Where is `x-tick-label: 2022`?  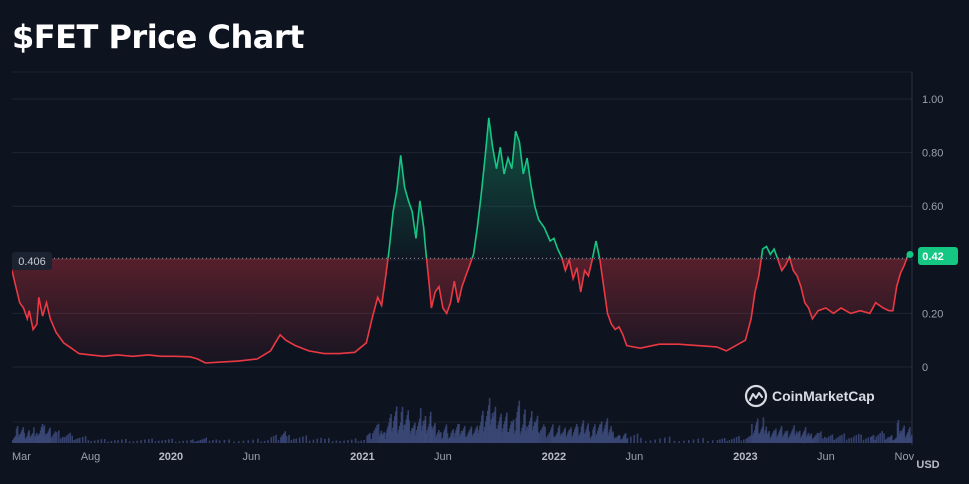
x-tick-label: 2022 is located at coordinates (554, 457).